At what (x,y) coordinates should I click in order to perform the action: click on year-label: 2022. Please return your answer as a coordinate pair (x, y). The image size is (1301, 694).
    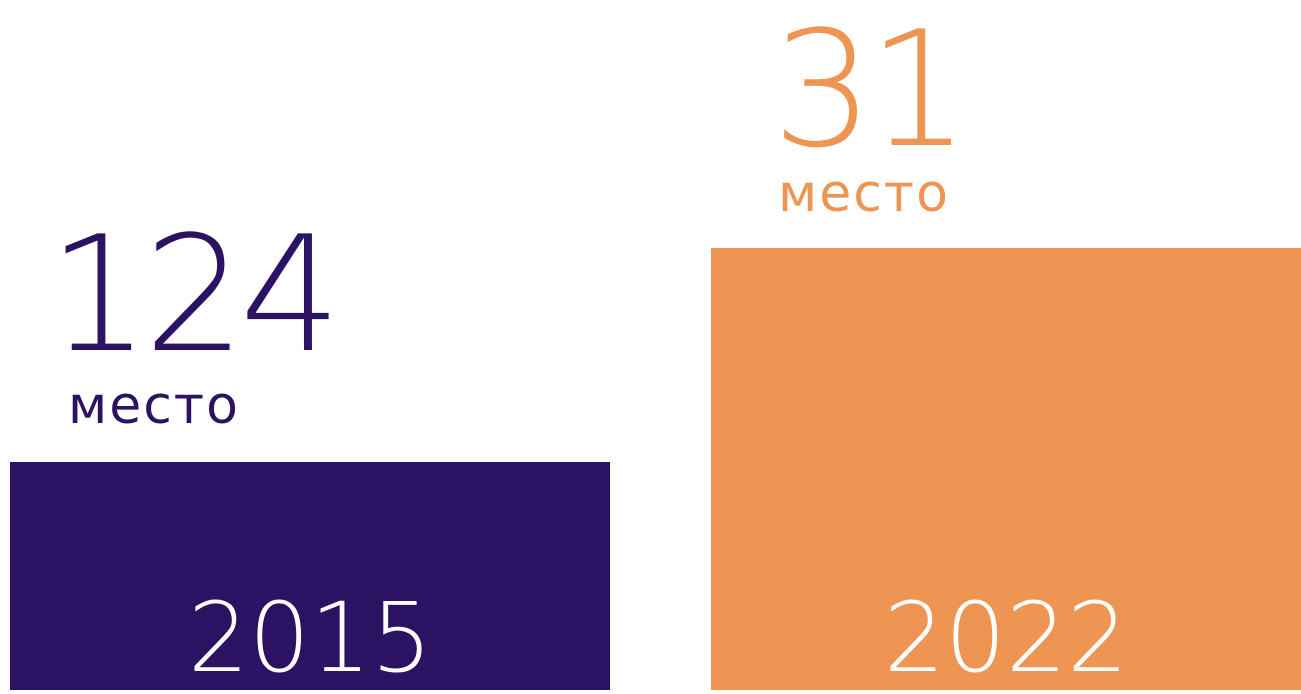
    Looking at the image, I should click on (1006, 638).